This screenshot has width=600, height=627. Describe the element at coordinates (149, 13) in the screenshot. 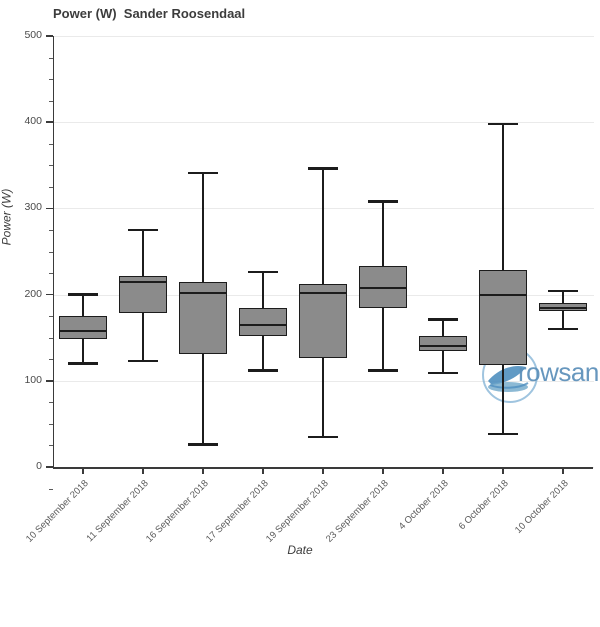

I see `chart-title: Power (W) Sander Roosendaal` at that location.